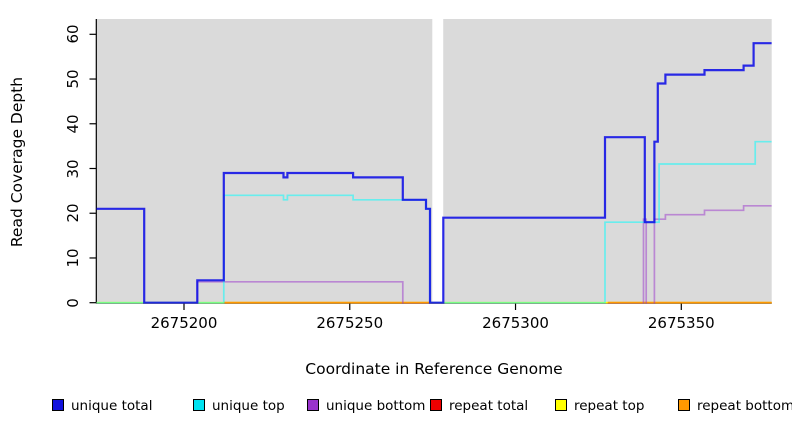 This screenshot has height=432, width=792. I want to click on x-tick-label: 2675350, so click(681, 323).